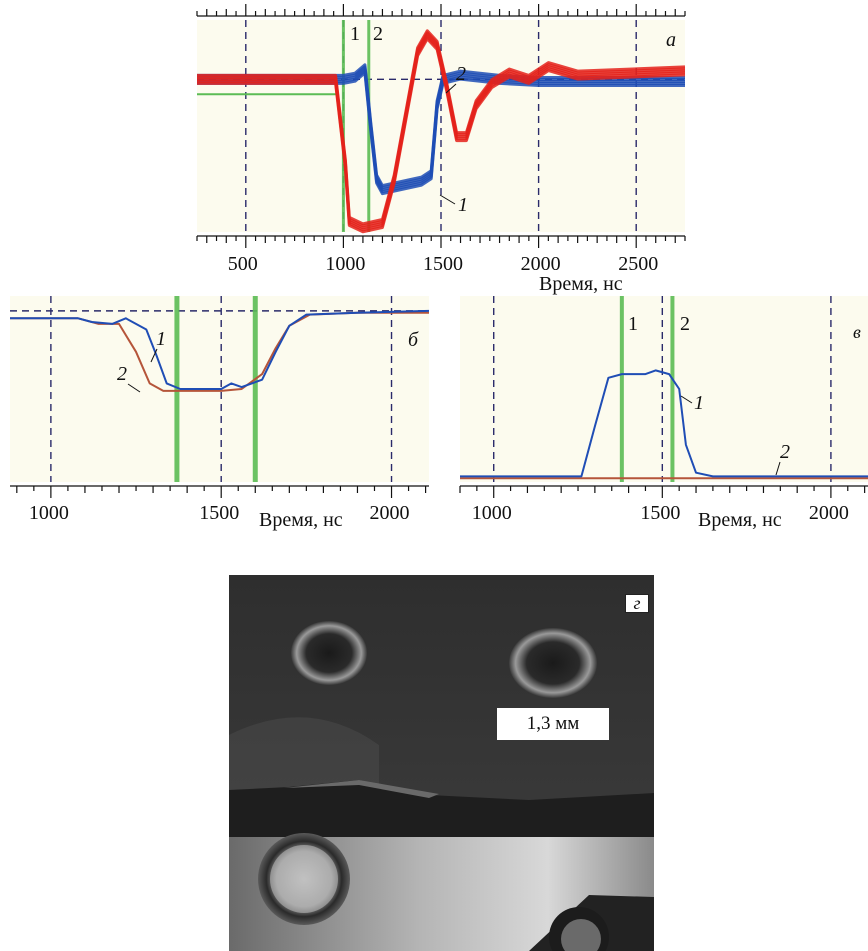  Describe the element at coordinates (553, 663) in the screenshot. I see `impact-crater-right` at that location.